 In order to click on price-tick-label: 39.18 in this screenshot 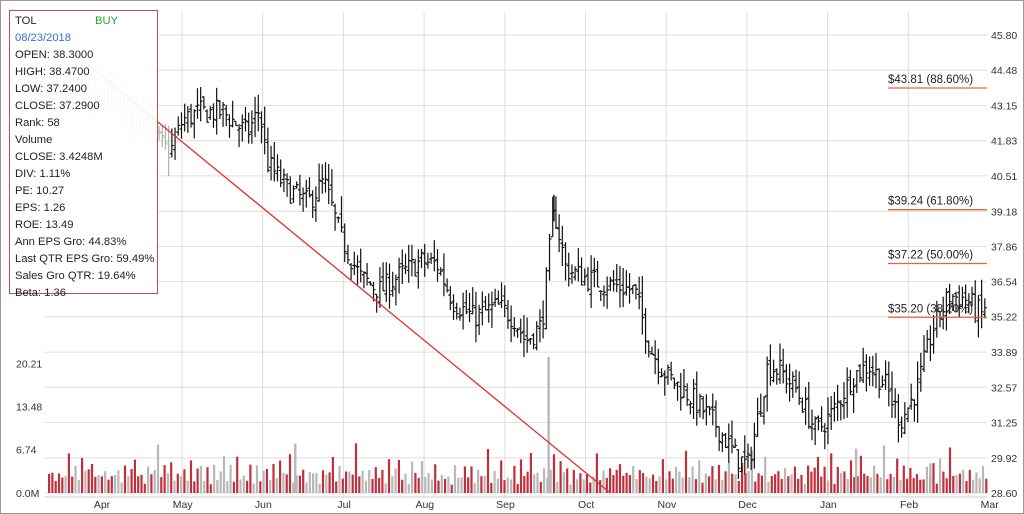, I will do `click(1004, 212)`.